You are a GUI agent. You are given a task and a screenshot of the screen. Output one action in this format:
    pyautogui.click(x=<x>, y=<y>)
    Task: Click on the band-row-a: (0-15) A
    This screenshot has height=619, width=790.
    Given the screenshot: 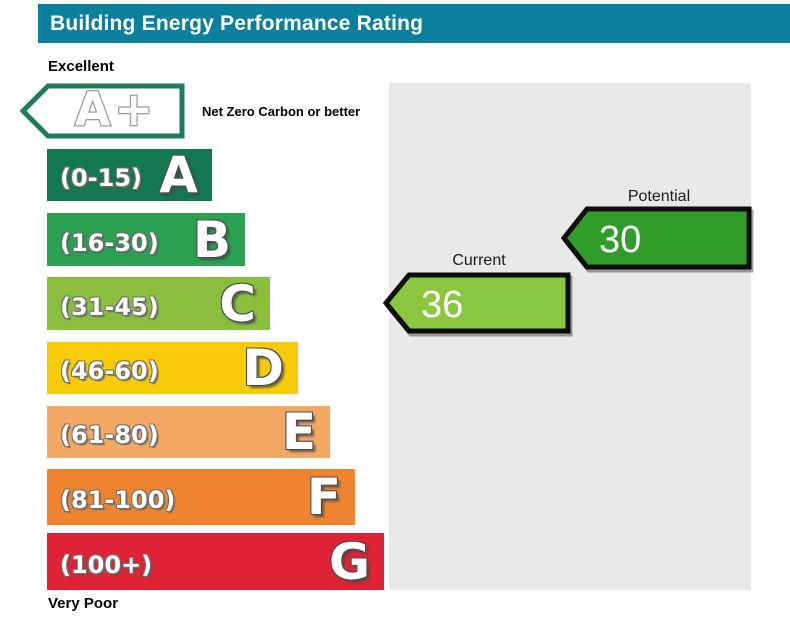 What is the action you would take?
    pyautogui.click(x=129, y=175)
    